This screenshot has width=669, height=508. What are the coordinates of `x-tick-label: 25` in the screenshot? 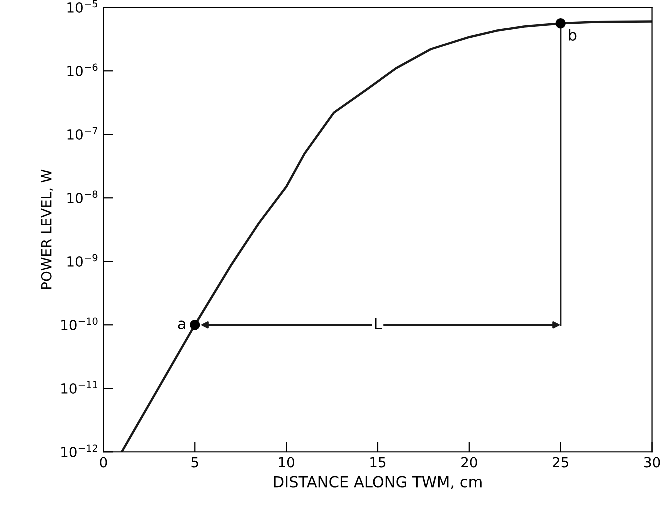 It's located at (560, 462).